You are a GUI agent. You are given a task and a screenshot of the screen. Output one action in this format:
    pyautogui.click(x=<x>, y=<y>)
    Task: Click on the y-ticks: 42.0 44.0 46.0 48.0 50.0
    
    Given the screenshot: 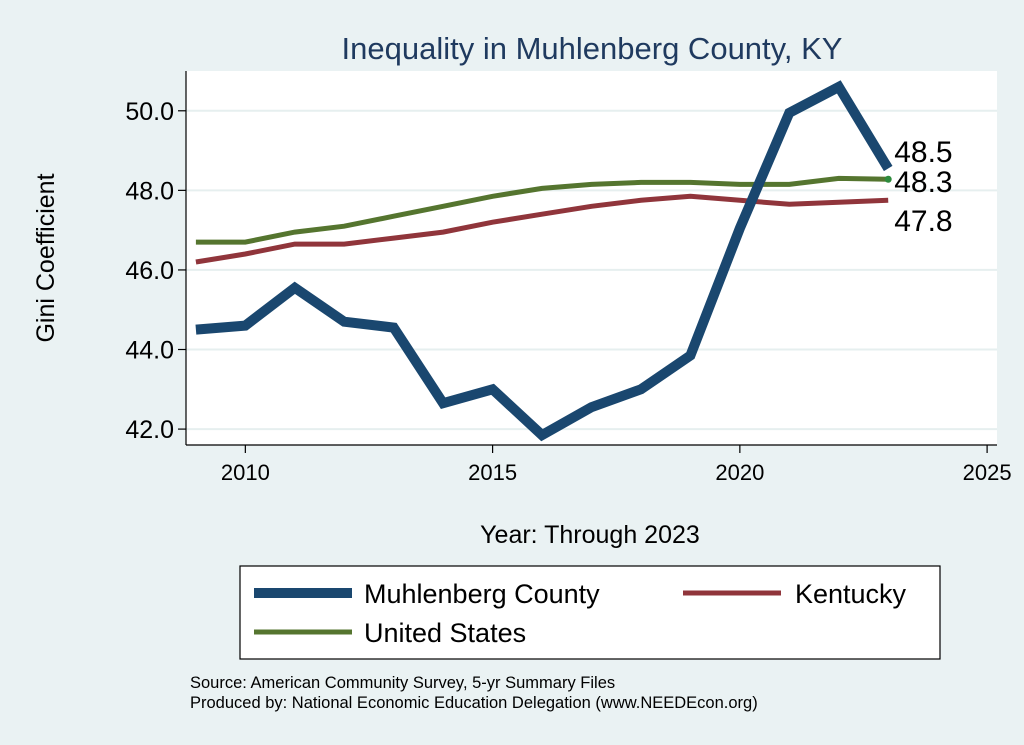 What is the action you would take?
    pyautogui.click(x=155, y=271)
    